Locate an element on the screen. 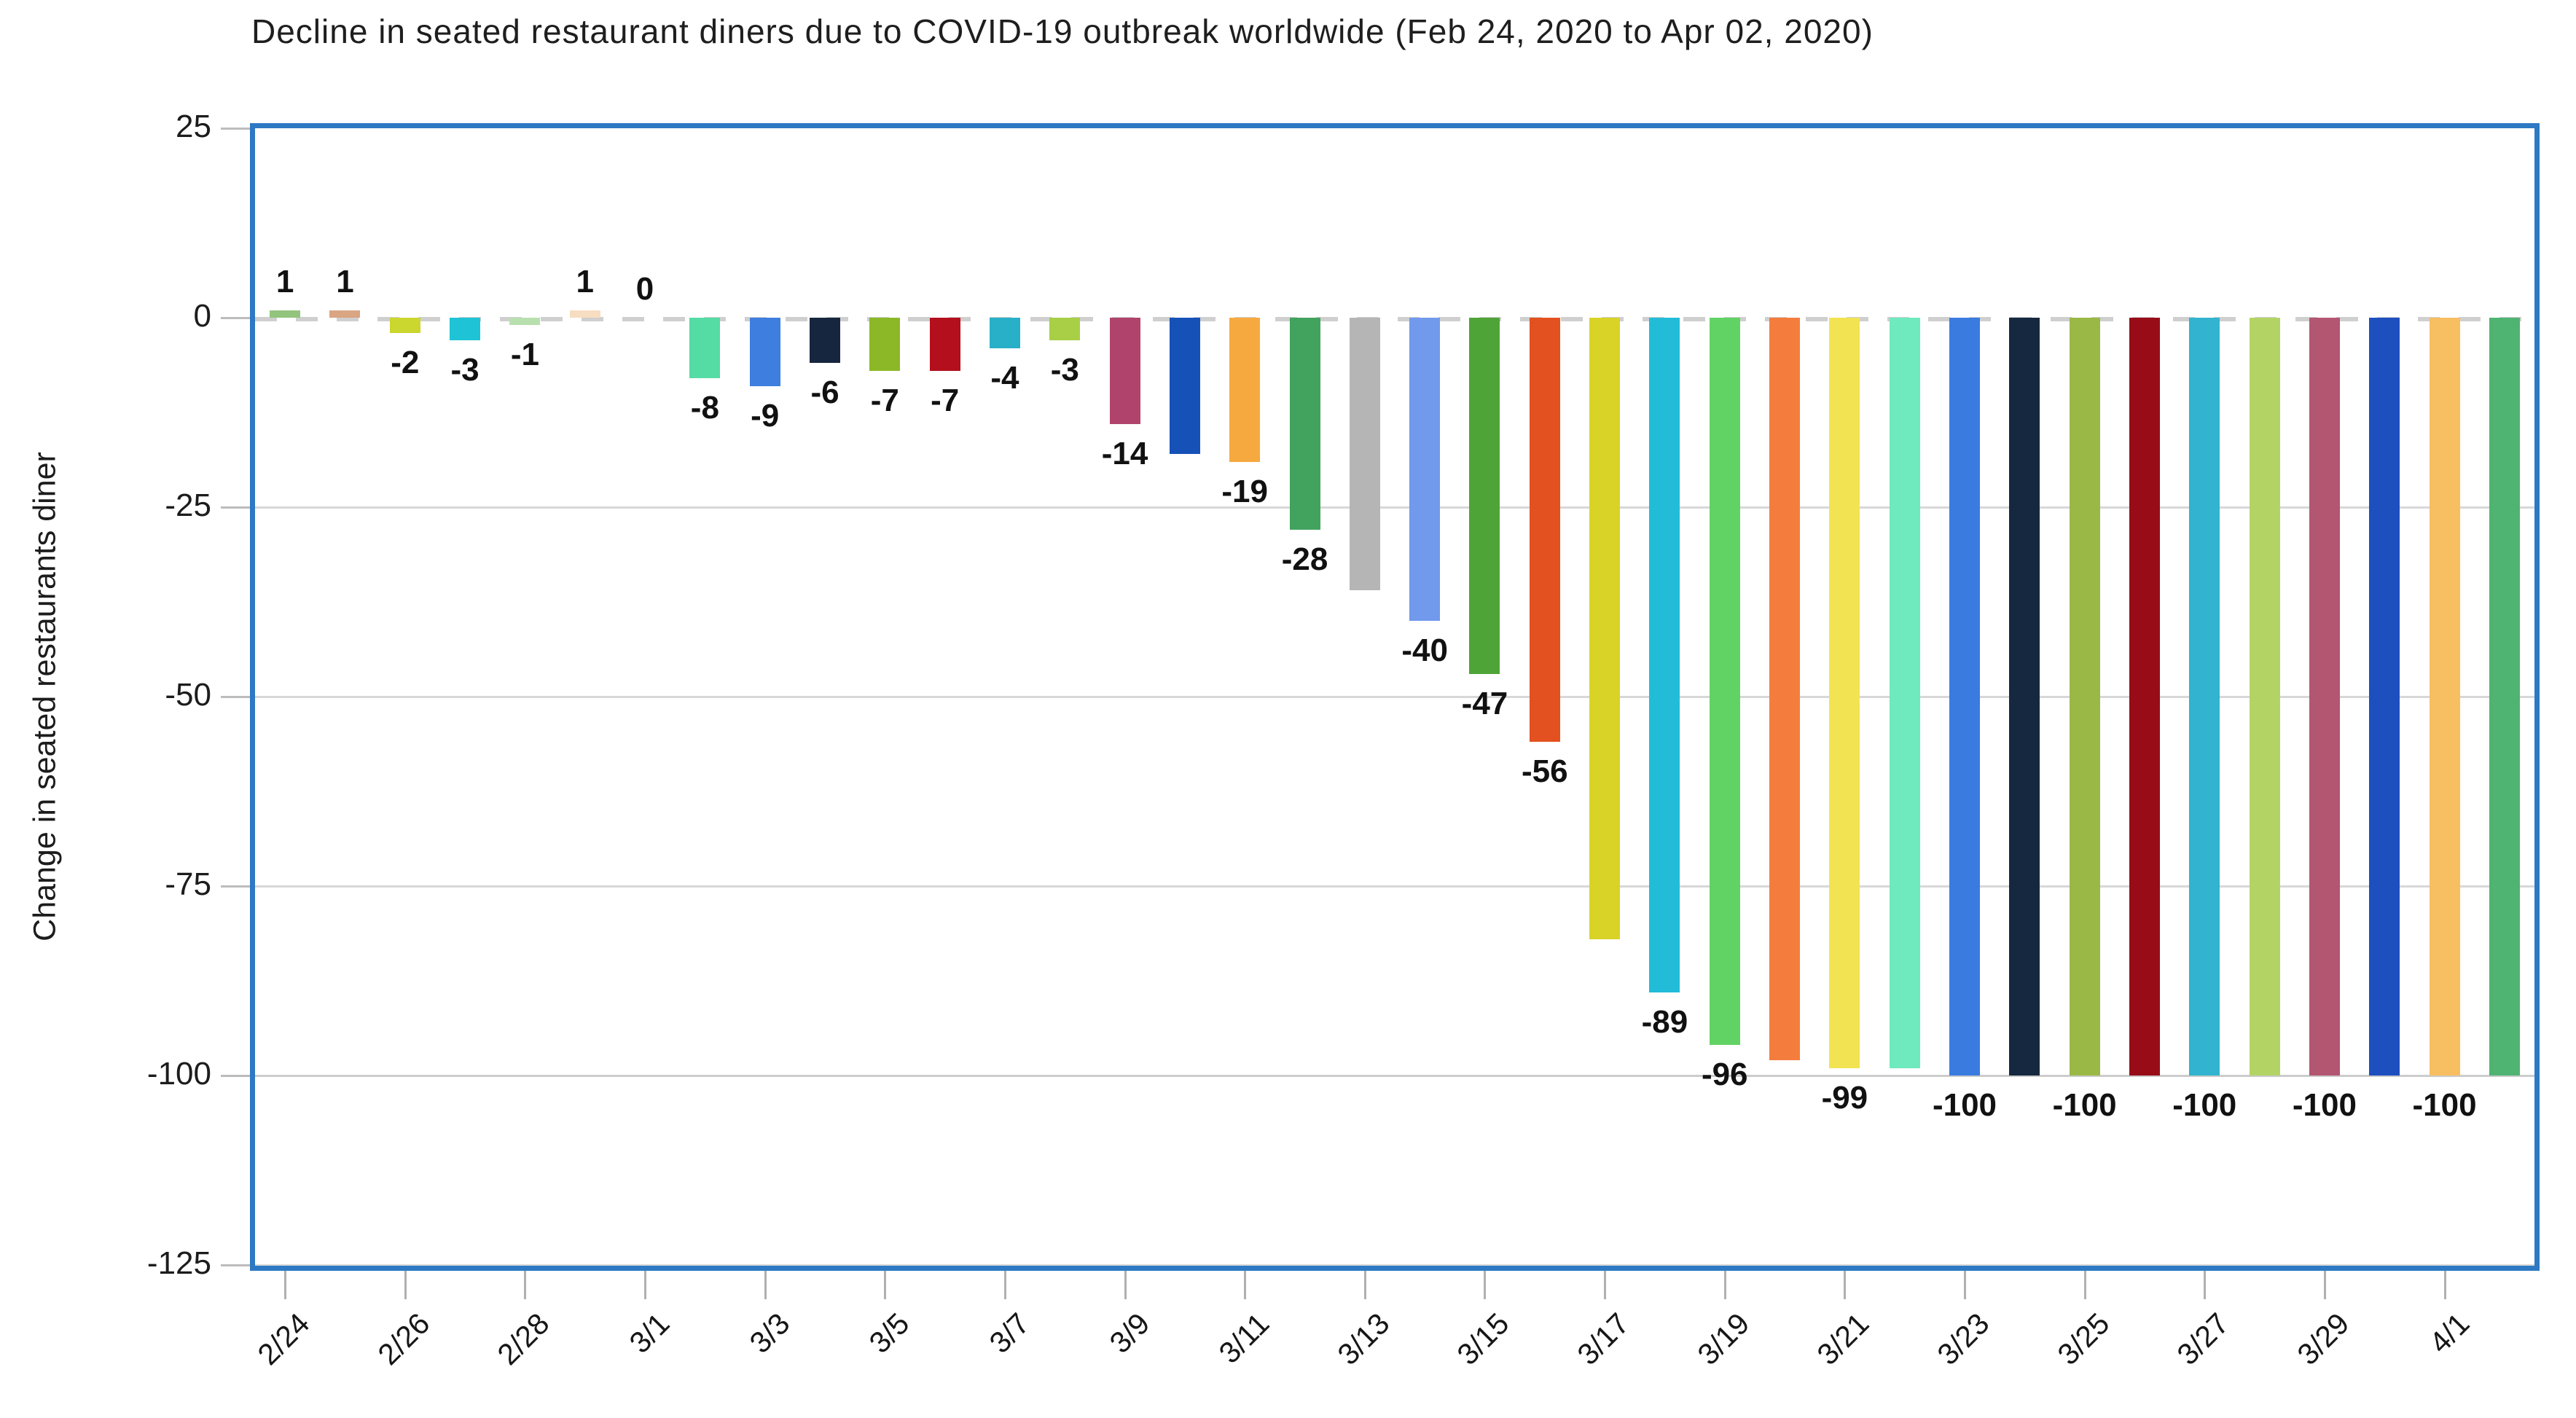  x-axis-tick-label: 3/9 is located at coordinates (1129, 1334).